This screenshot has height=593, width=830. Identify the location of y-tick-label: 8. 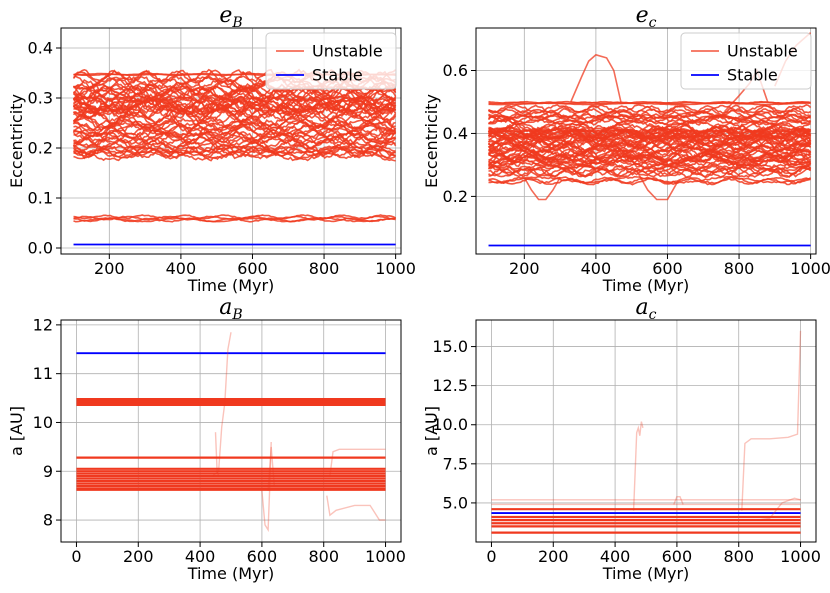
(48, 520).